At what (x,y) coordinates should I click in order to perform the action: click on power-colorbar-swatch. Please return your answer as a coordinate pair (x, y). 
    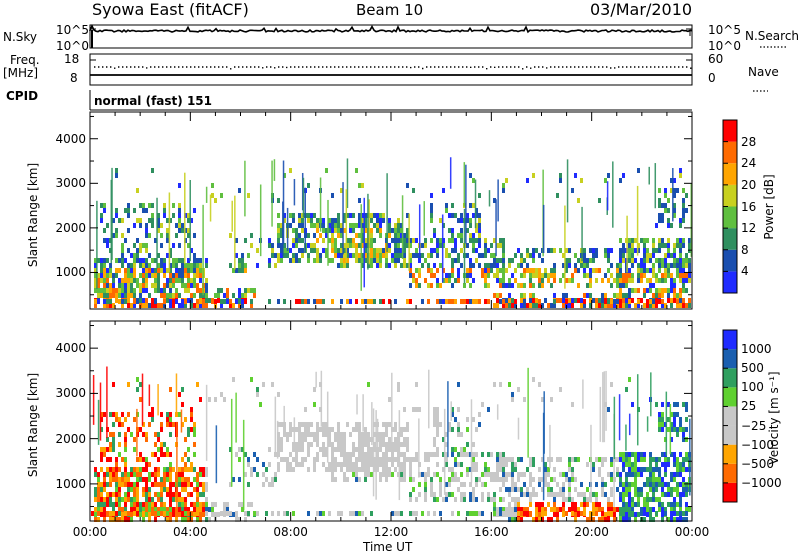
    Looking at the image, I should click on (730, 260).